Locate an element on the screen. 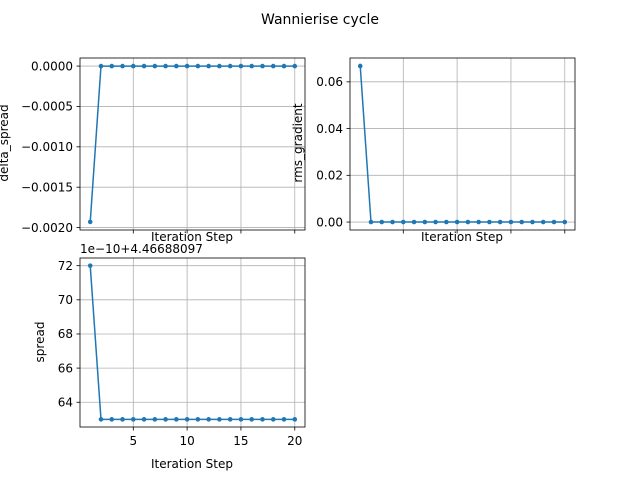 The height and width of the screenshot is (480, 640). delta-spread-y-tick-label: −0.0010 is located at coordinates (47, 147).